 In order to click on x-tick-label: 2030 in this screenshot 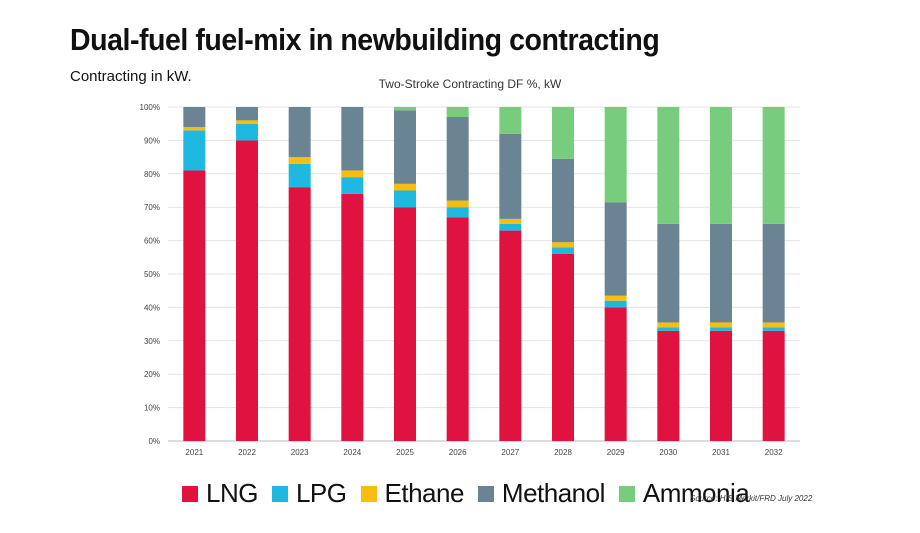, I will do `click(668, 452)`.